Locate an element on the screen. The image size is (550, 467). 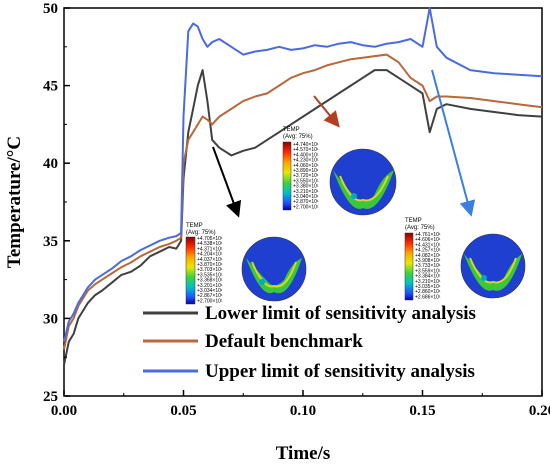
inset-colorbar-value: +2.870×10¹ is located at coordinates (306, 202).